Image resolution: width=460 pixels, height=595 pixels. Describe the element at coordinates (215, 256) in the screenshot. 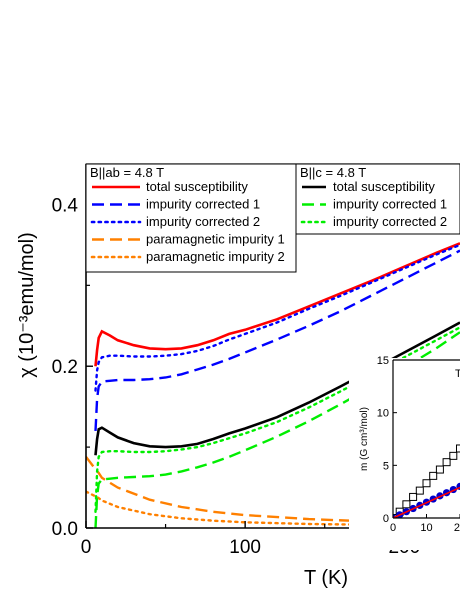

I see `legend-entry-label: paramagnetic impurity 2` at that location.